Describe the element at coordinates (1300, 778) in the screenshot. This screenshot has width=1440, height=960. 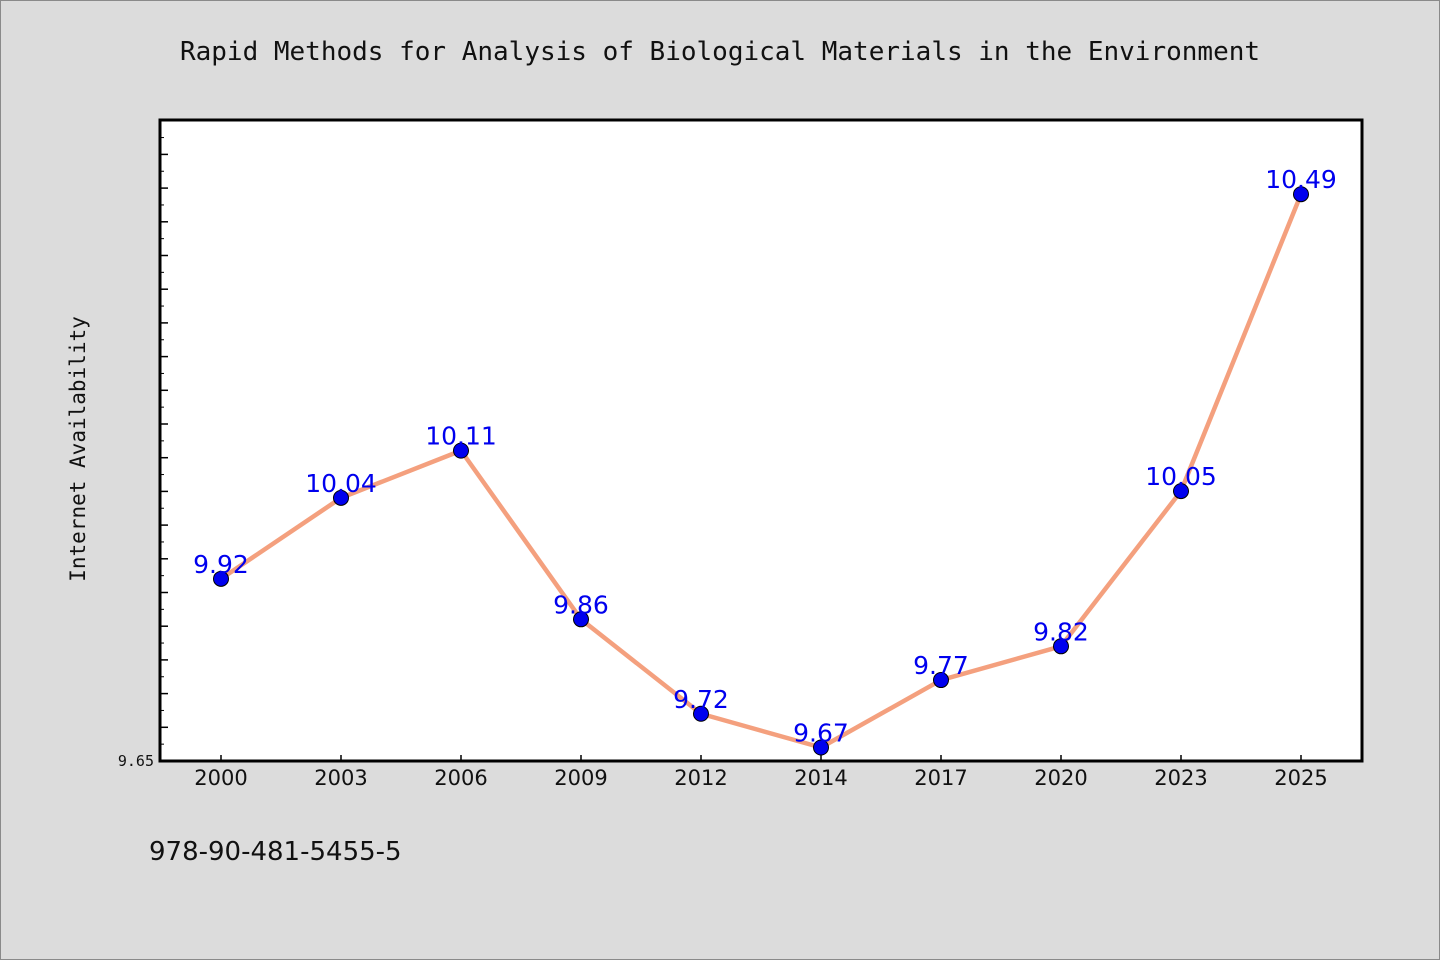
I see `x-tick-label: 2025` at that location.